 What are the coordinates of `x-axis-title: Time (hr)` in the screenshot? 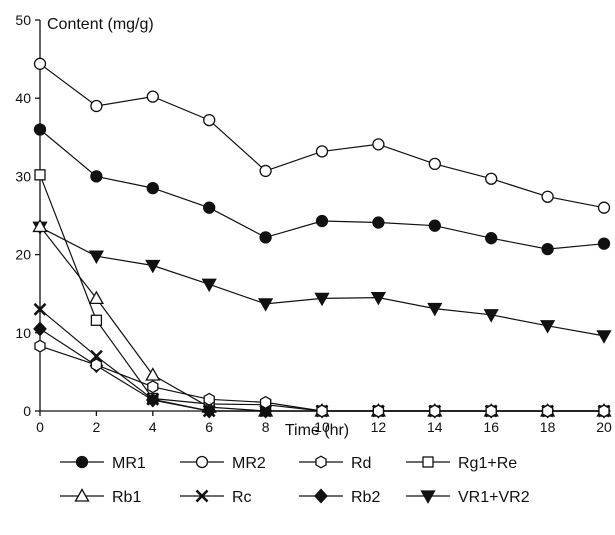 It's located at (317, 430).